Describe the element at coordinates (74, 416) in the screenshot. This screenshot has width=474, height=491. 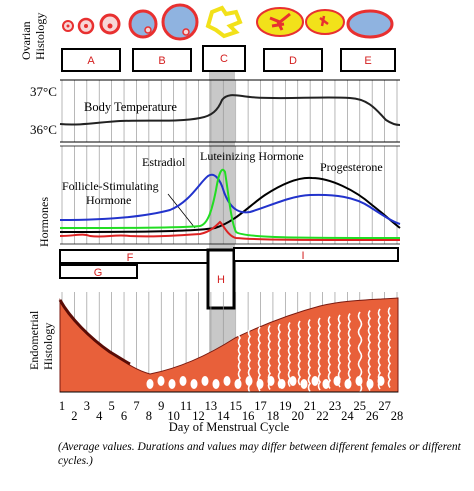
I see `day-tick-label: 2` at that location.